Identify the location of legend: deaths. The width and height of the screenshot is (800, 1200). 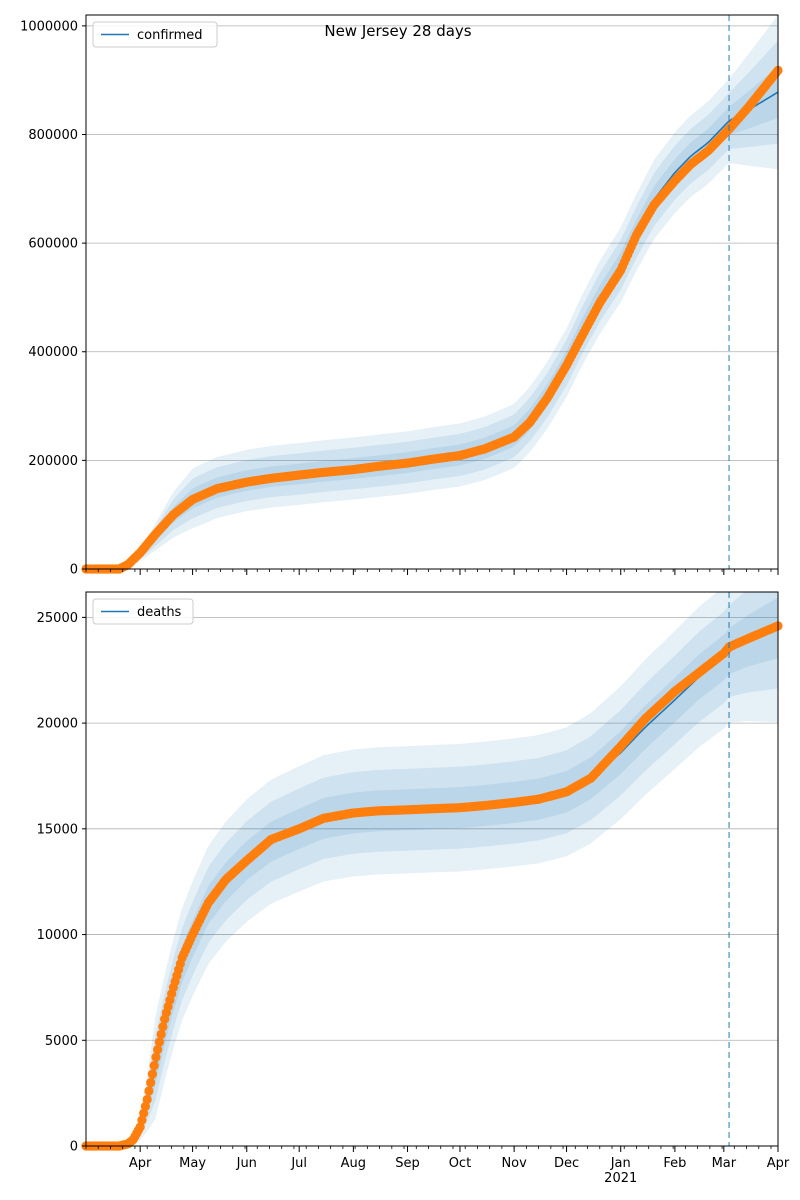
(143, 611).